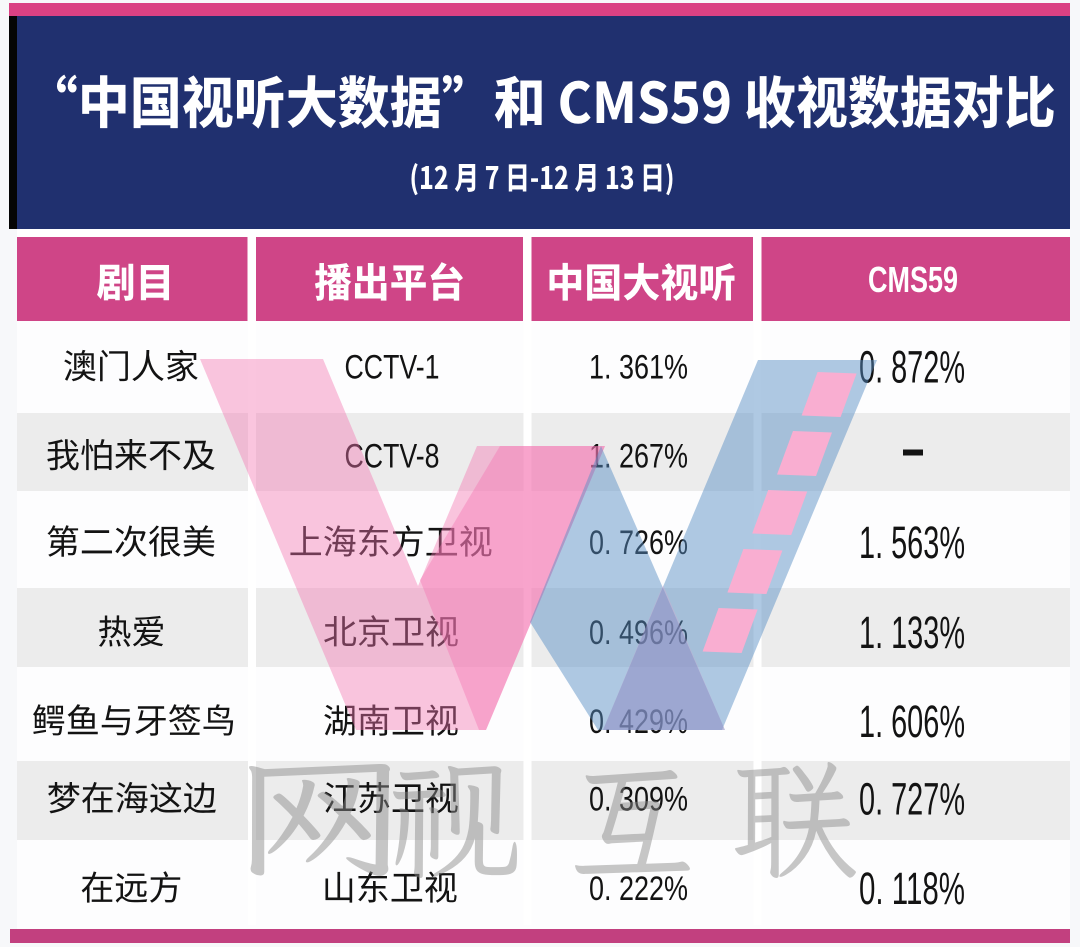 Image resolution: width=1080 pixels, height=952 pixels. I want to click on svg-text: CCTV-1, so click(392, 368).